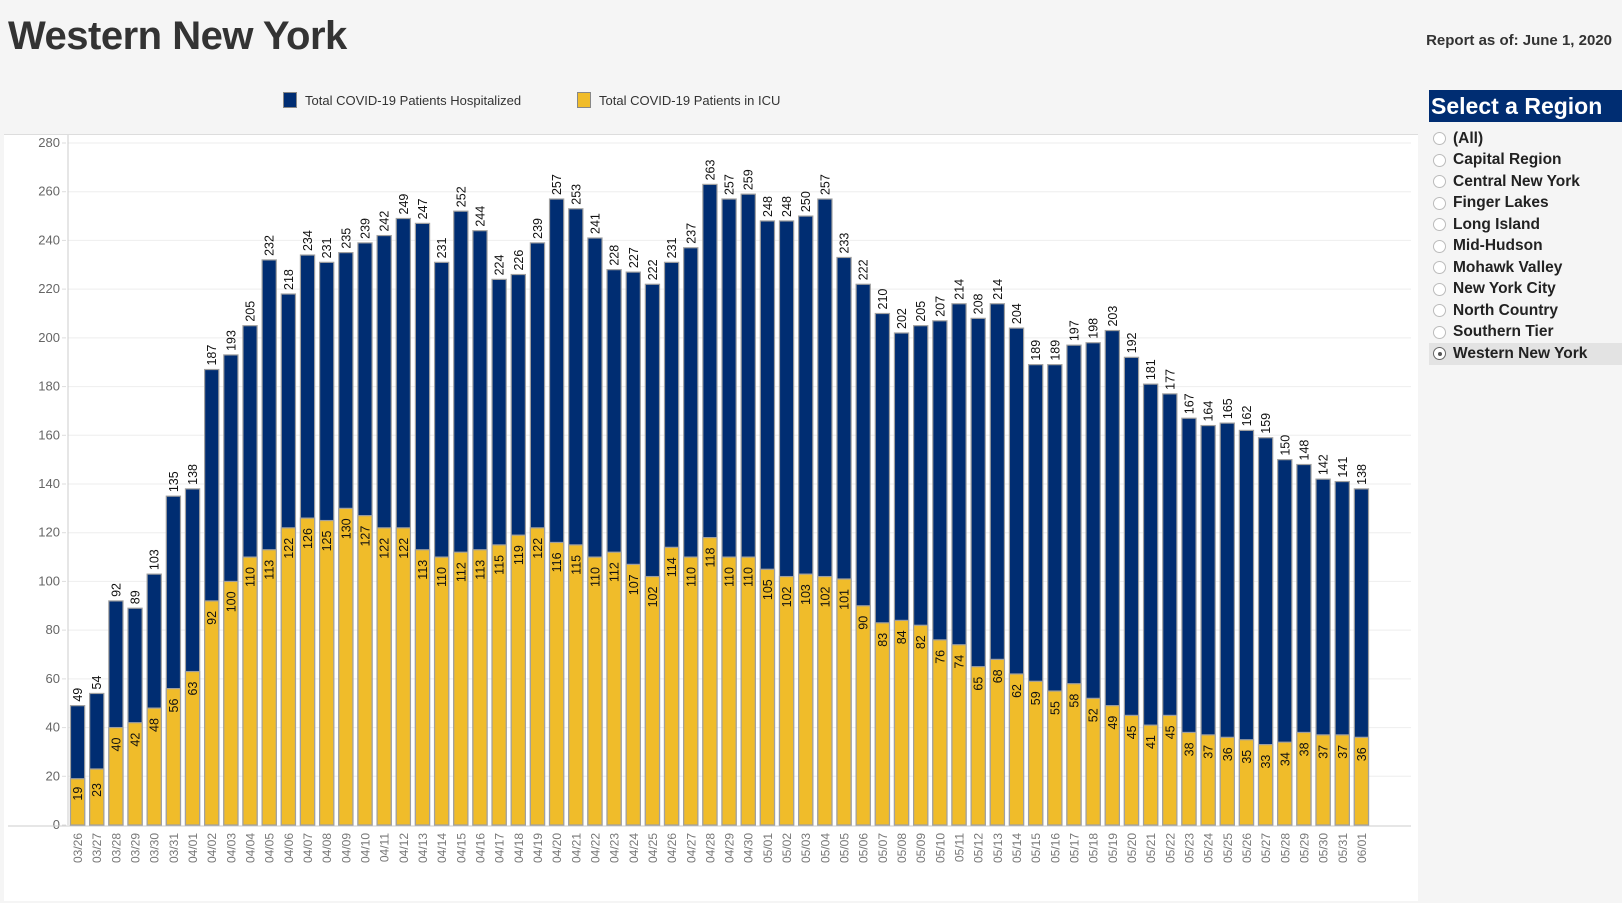  Describe the element at coordinates (49, 386) in the screenshot. I see `y-tick-label: 180` at that location.